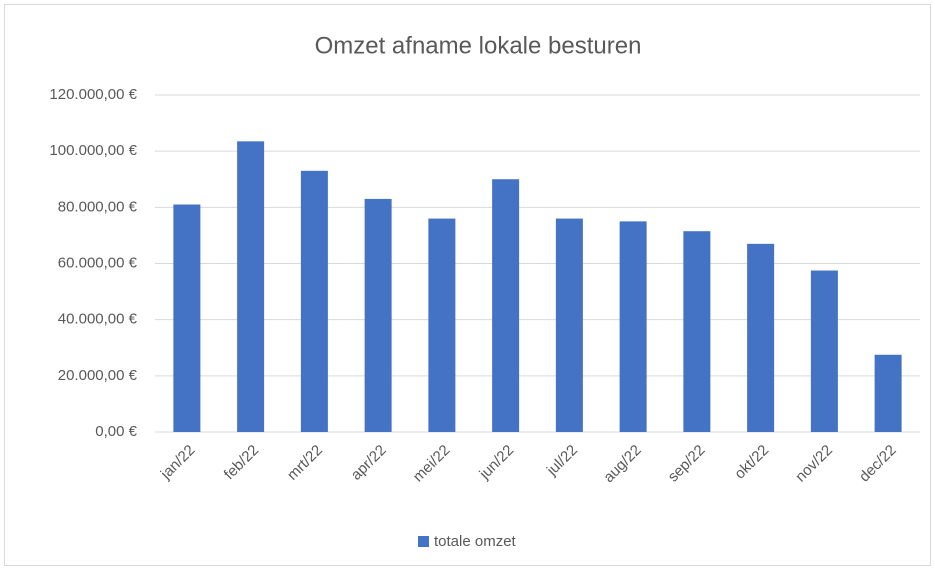 This screenshot has height=570, width=935. What do you see at coordinates (116, 431) in the screenshot?
I see `y-tick-label: 0,00 €` at bounding box center [116, 431].